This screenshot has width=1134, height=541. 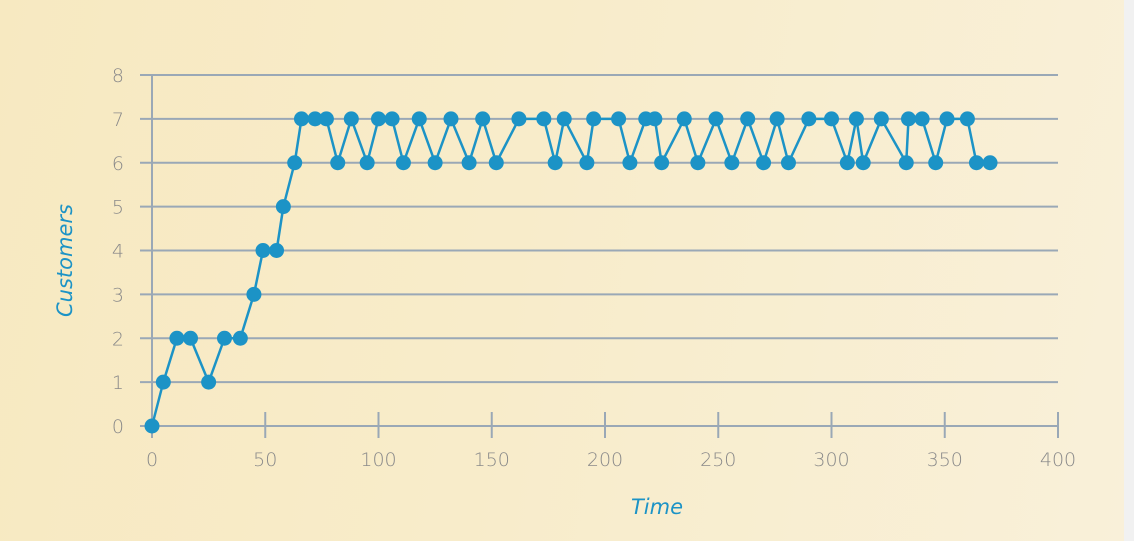 What do you see at coordinates (118, 295) in the screenshot?
I see `y-tick-label: 3` at bounding box center [118, 295].